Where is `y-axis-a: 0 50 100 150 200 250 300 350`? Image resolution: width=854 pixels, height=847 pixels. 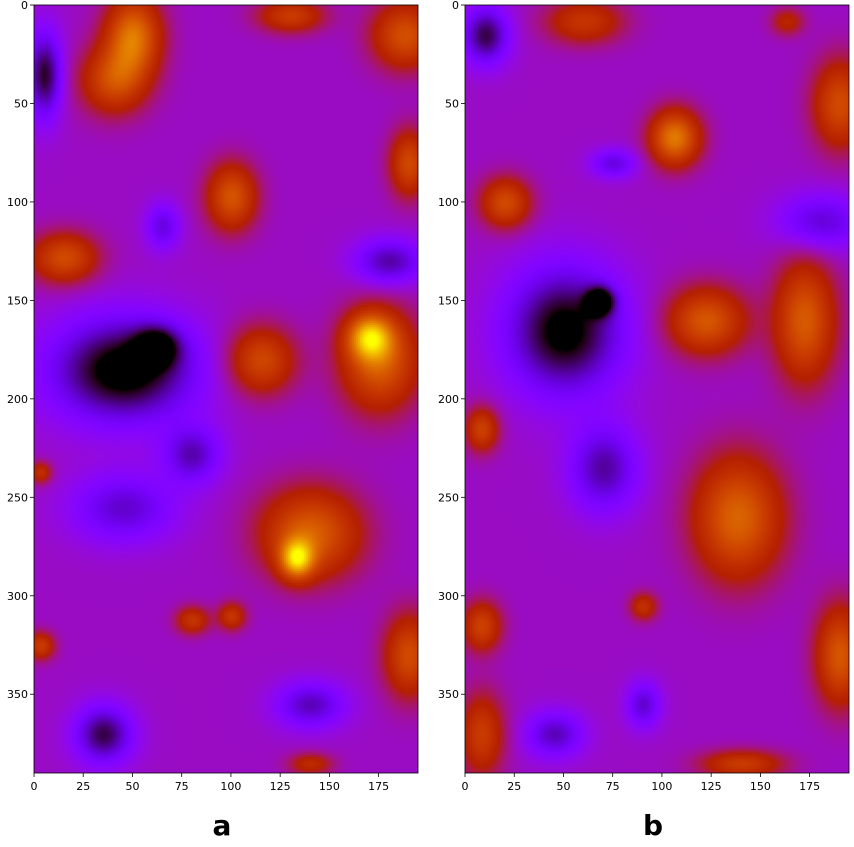
y-axis-a: 0 50 100 150 200 250 300 350 is located at coordinates (20, 350).